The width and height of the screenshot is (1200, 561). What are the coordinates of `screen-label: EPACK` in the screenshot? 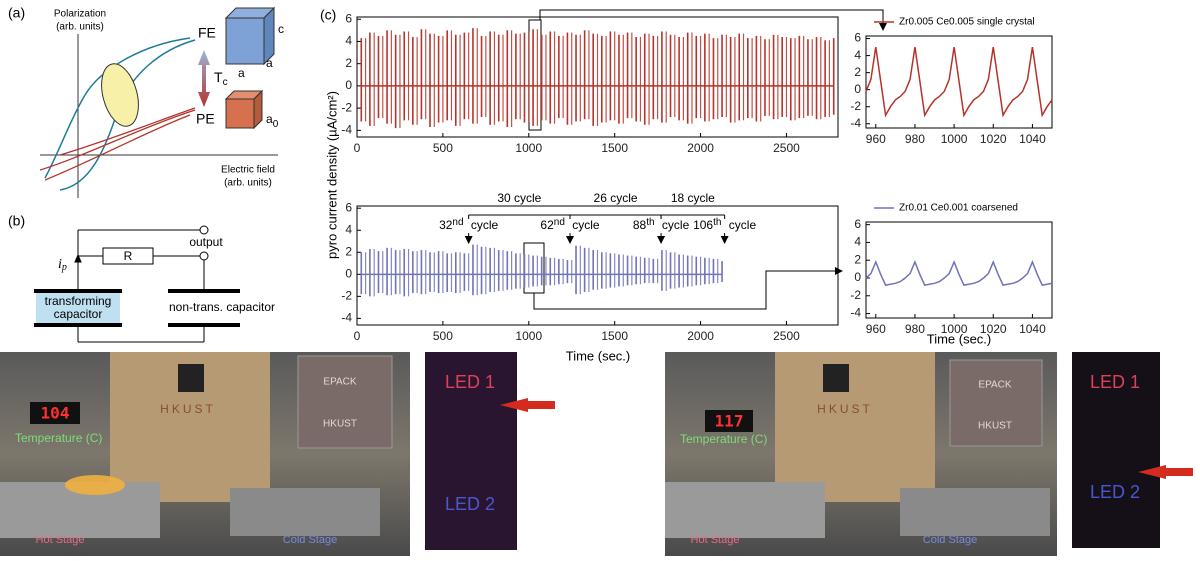 It's located at (339, 382).